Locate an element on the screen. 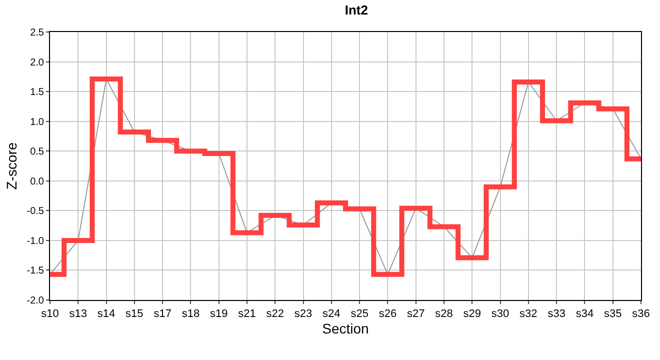  x-tick-label: s22 is located at coordinates (275, 314).